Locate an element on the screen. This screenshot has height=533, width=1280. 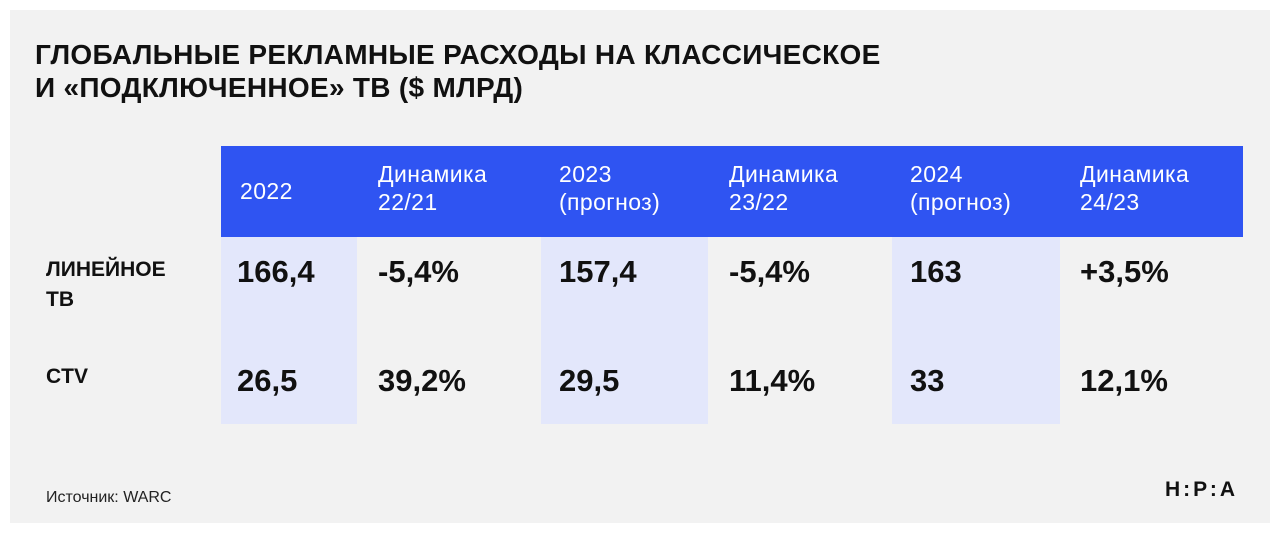
cell-ctv-2023: 29,5 is located at coordinates (589, 380).